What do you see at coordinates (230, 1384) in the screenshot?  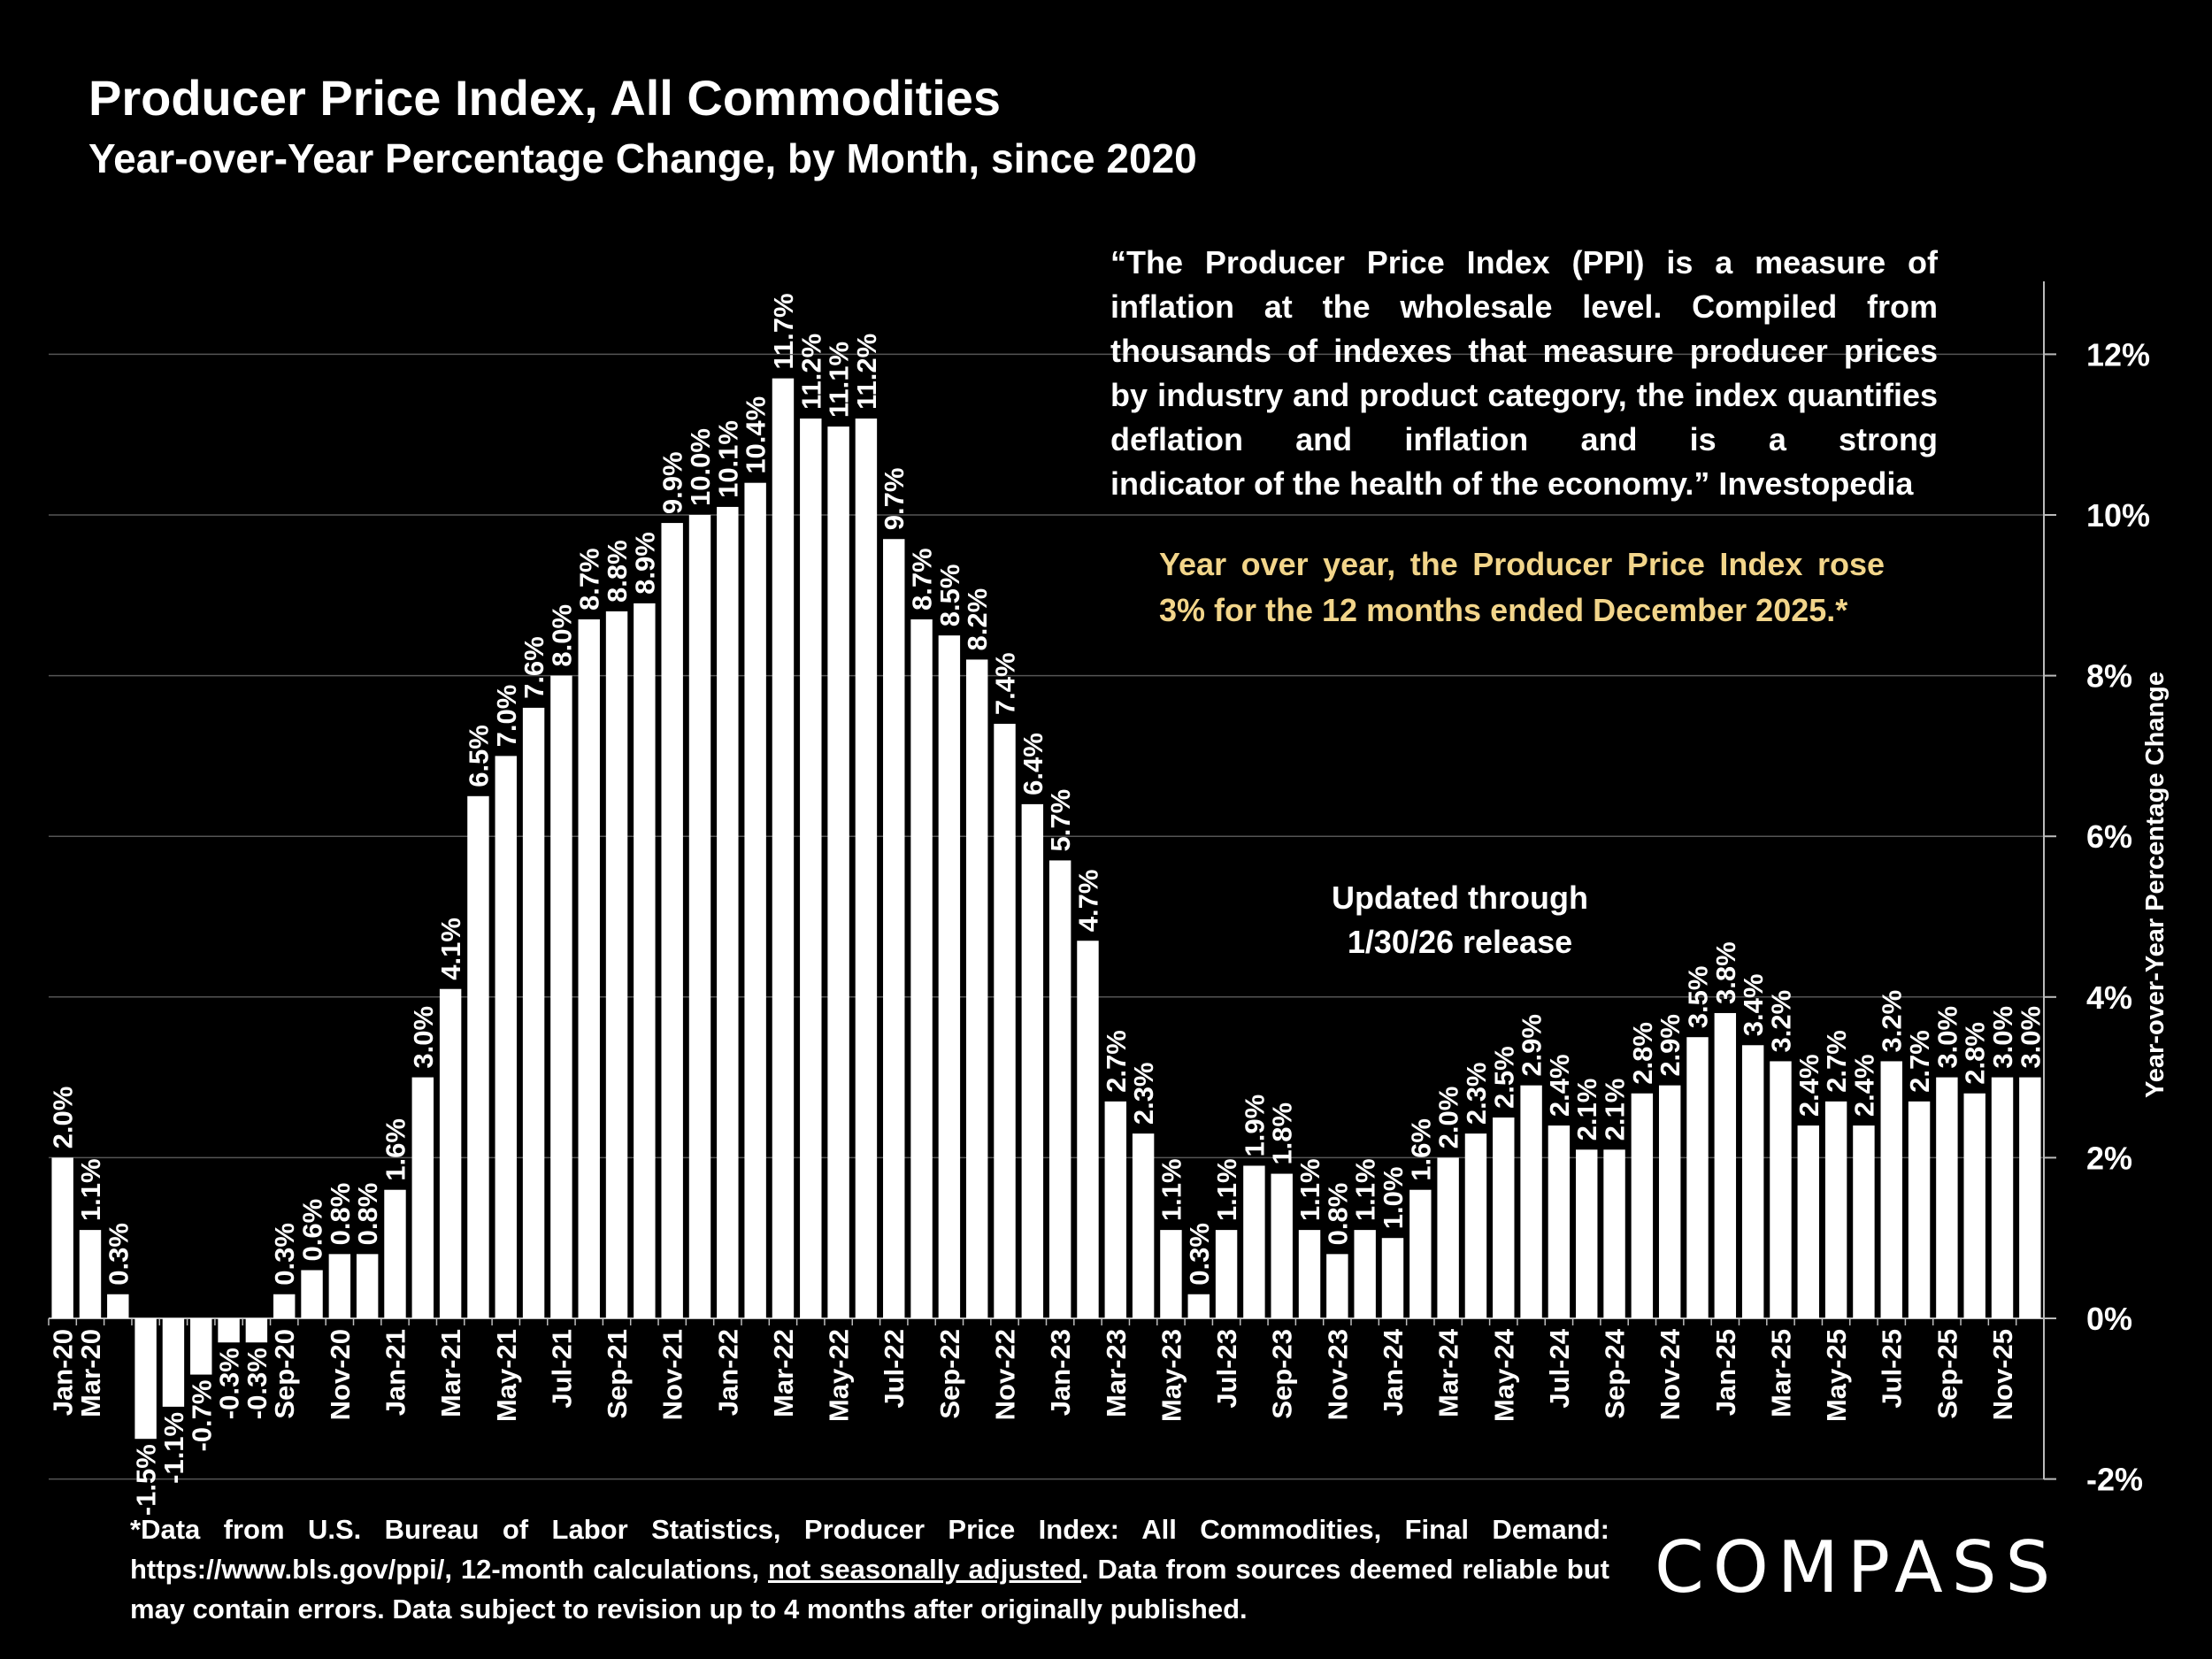 I see `data-label: -0.3%` at bounding box center [230, 1384].